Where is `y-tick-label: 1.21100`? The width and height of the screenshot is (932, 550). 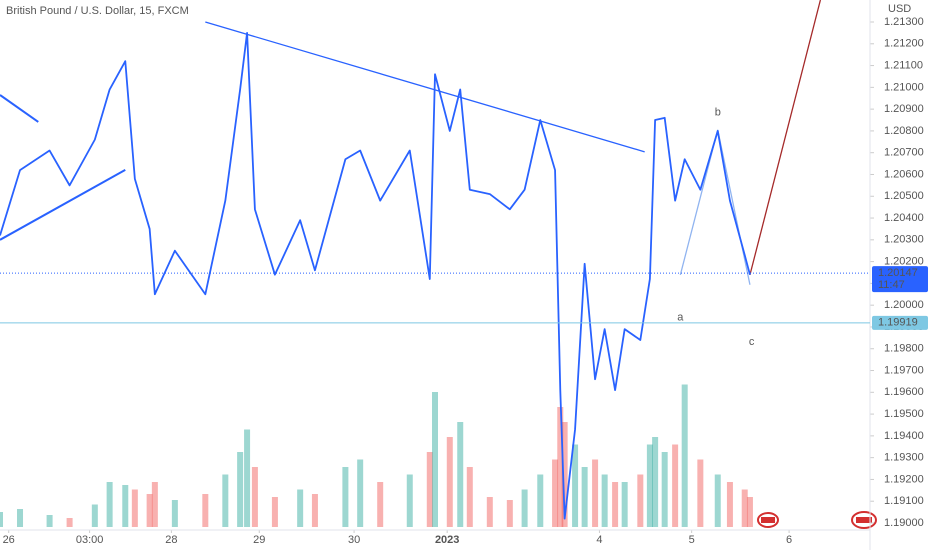 y-tick-label: 1.21100 is located at coordinates (903, 65).